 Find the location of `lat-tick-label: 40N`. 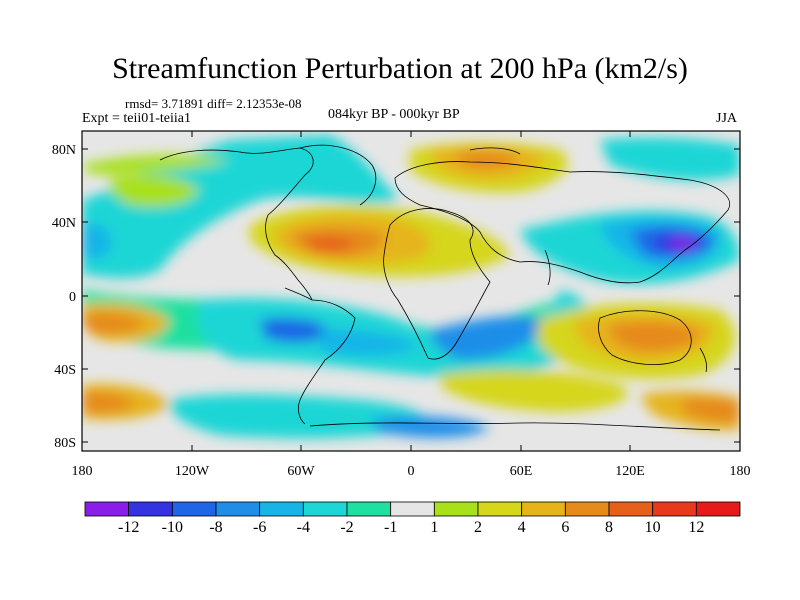

lat-tick-label: 40N is located at coordinates (64, 223).